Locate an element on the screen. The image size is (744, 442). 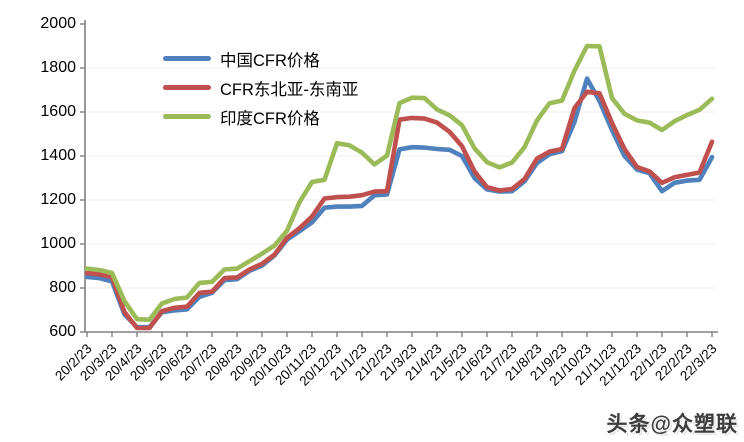
y-tick-label: 1600 is located at coordinates (58, 111).